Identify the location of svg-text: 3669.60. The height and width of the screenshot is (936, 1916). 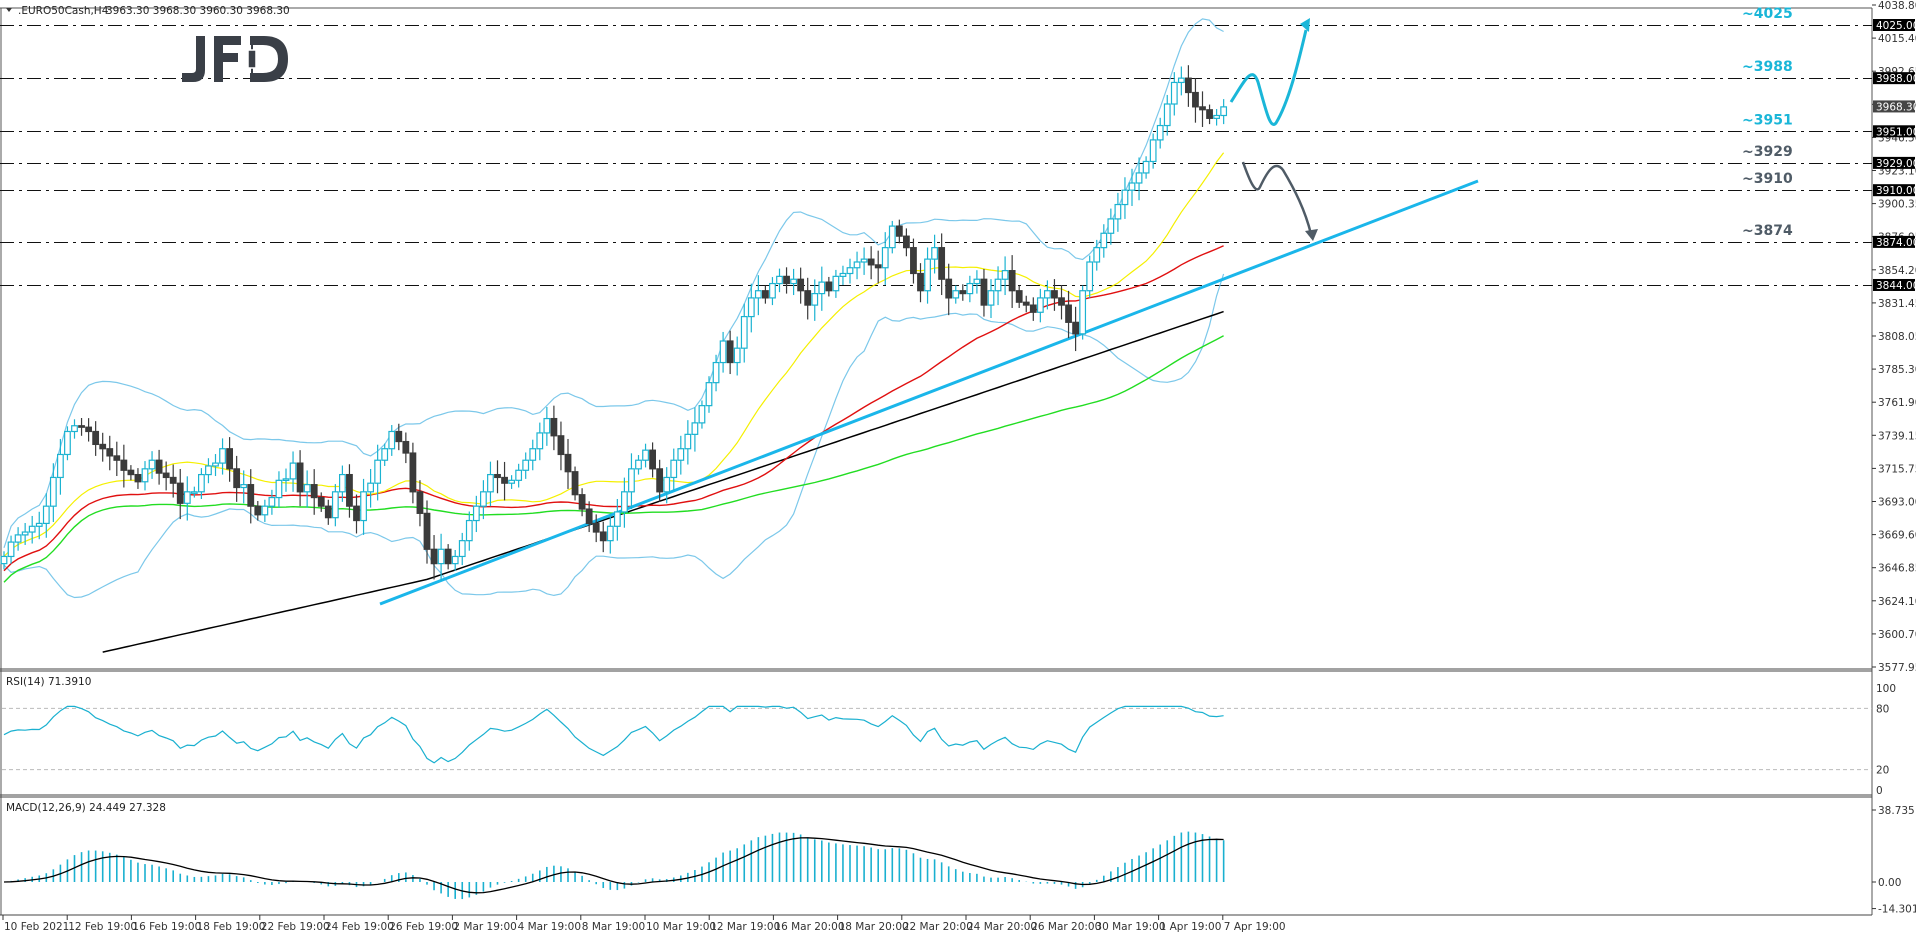
(1897, 536).